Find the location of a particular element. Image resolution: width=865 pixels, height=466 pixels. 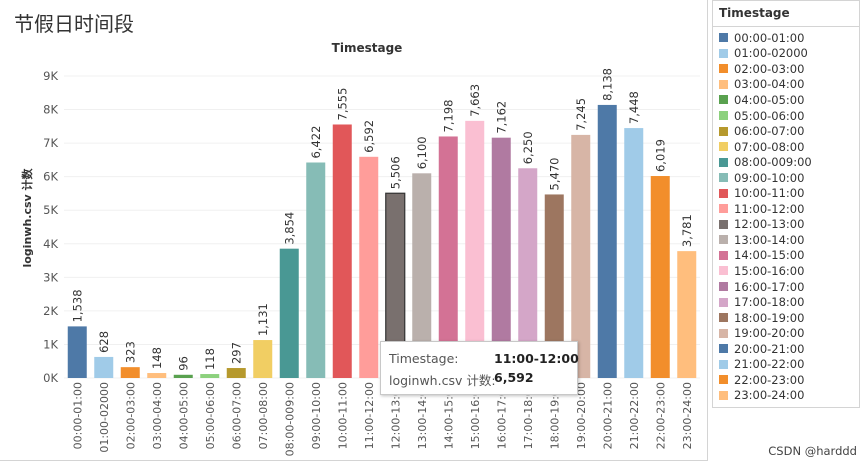

data-label: 1,131 is located at coordinates (263, 319).